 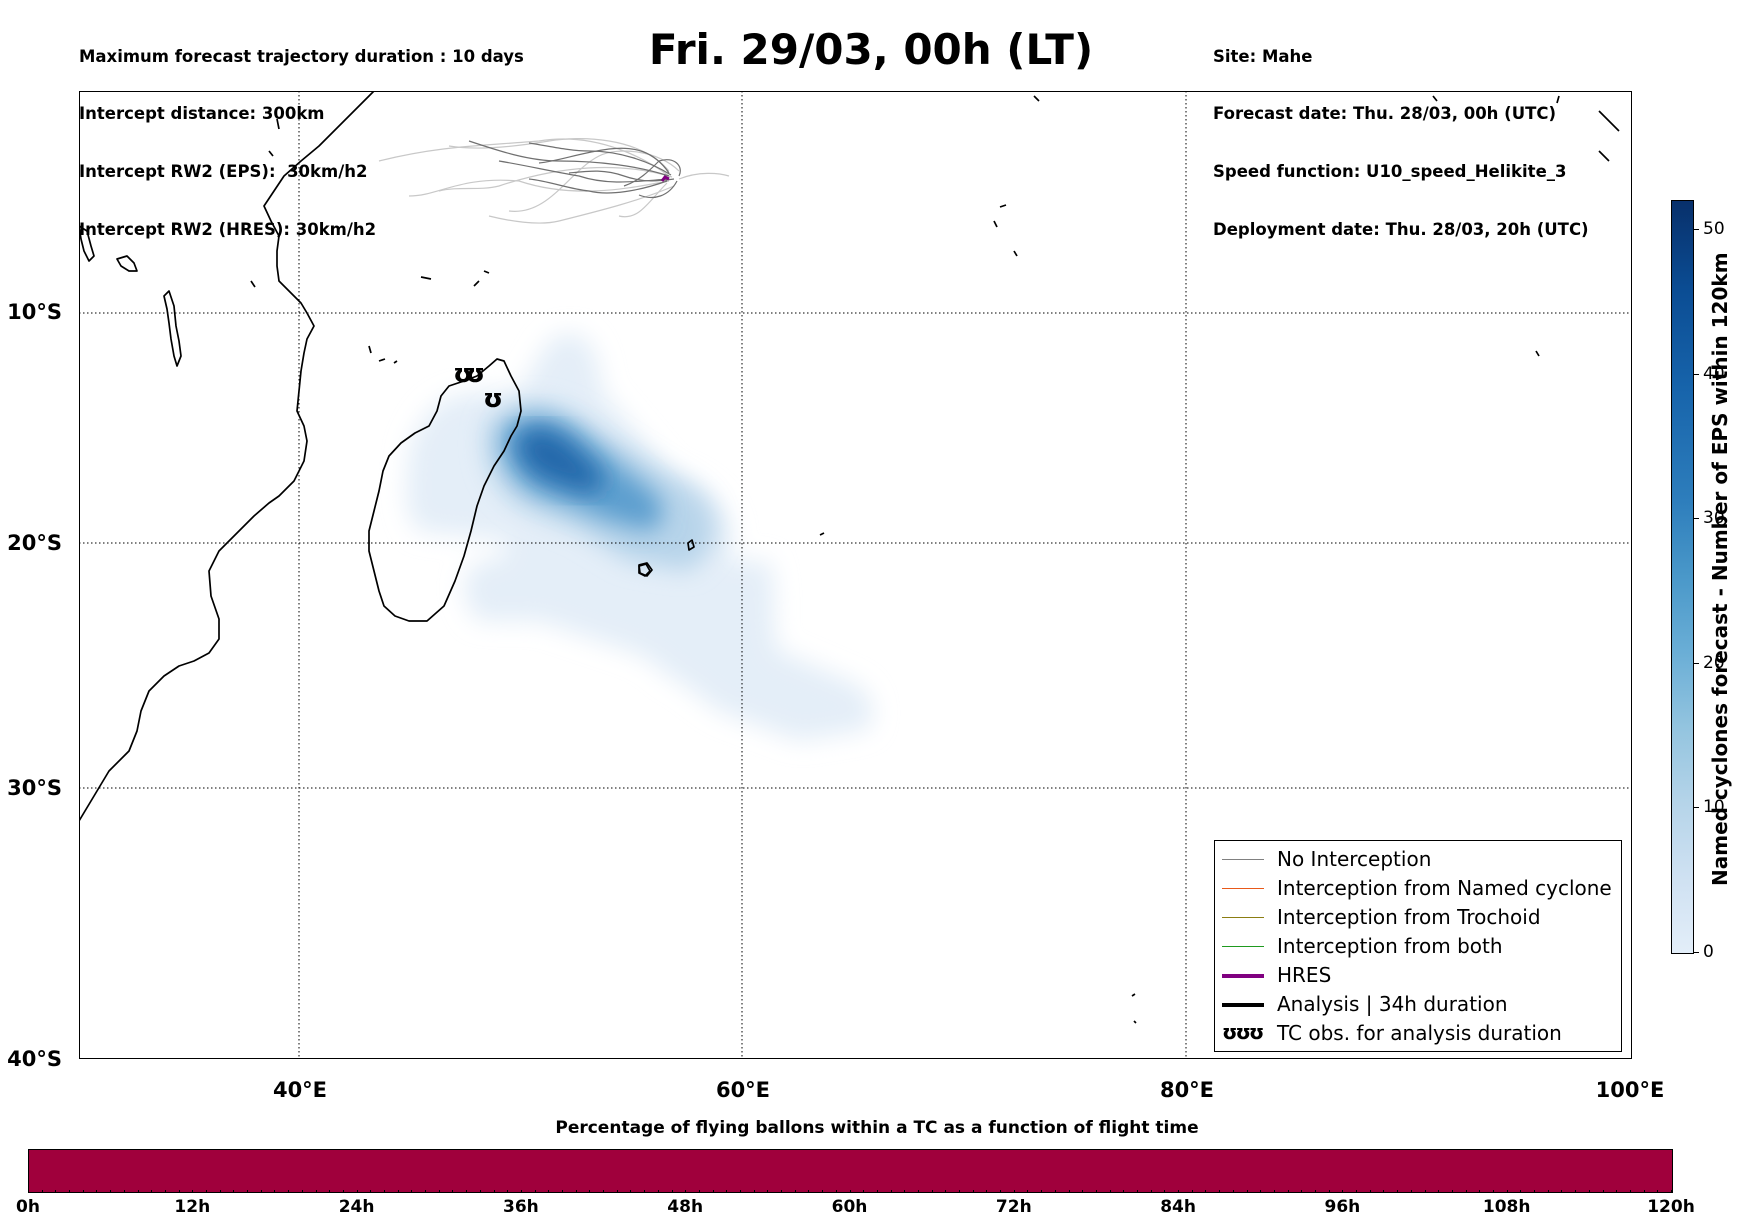 I want to click on lake-victoria-outline, so click(x=127, y=263).